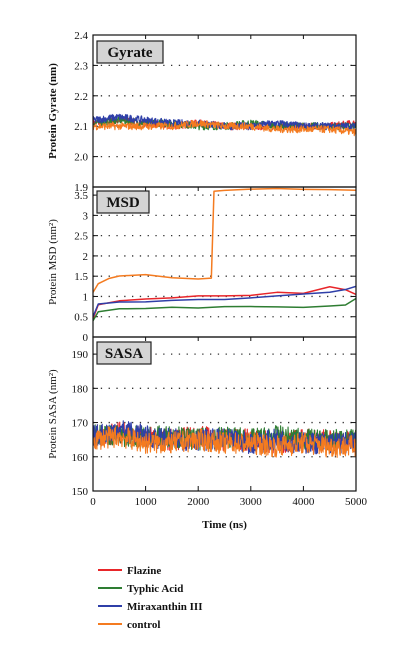  What do you see at coordinates (165, 607) in the screenshot?
I see `legend-label: Miraxanthin III` at bounding box center [165, 607].